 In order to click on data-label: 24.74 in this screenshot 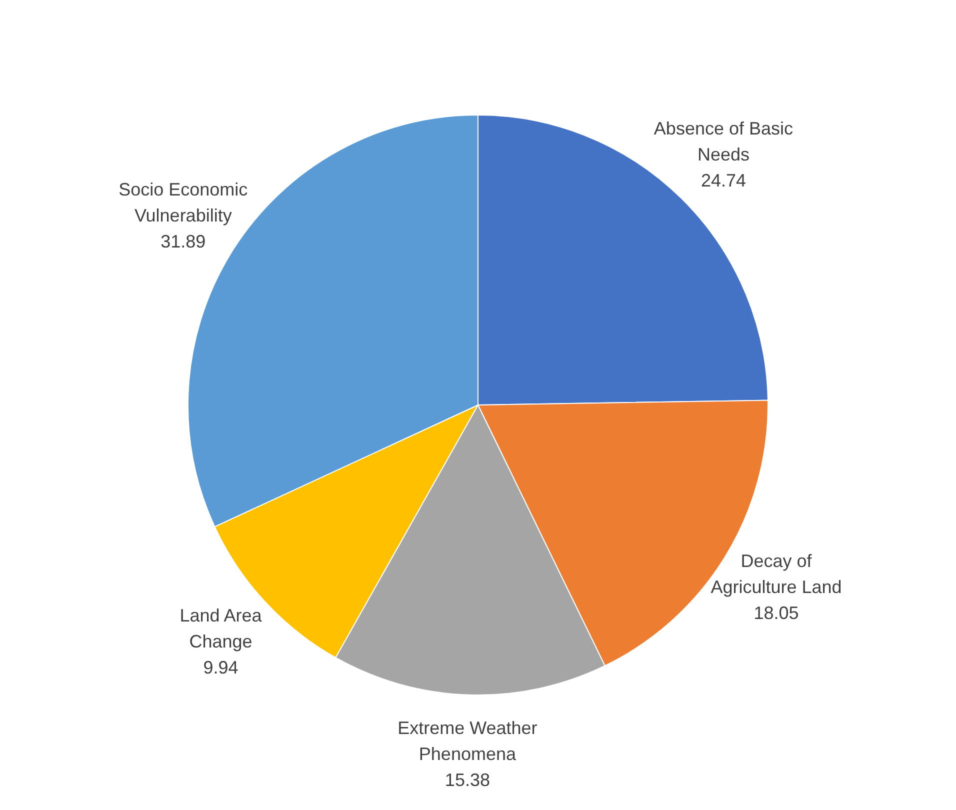, I will do `click(723, 180)`.